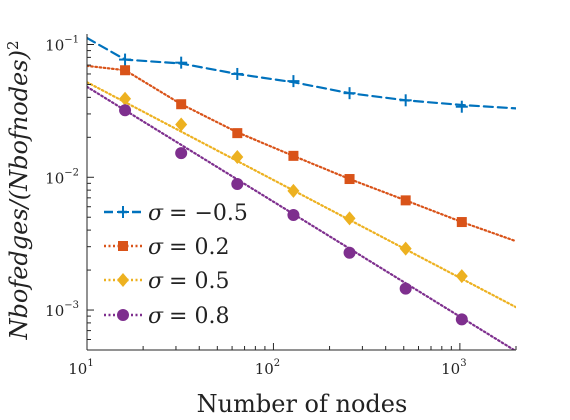 The image size is (570, 420). What do you see at coordinates (208, 213) in the screenshot?
I see `legend-label-0-val: = −0.5` at bounding box center [208, 213].